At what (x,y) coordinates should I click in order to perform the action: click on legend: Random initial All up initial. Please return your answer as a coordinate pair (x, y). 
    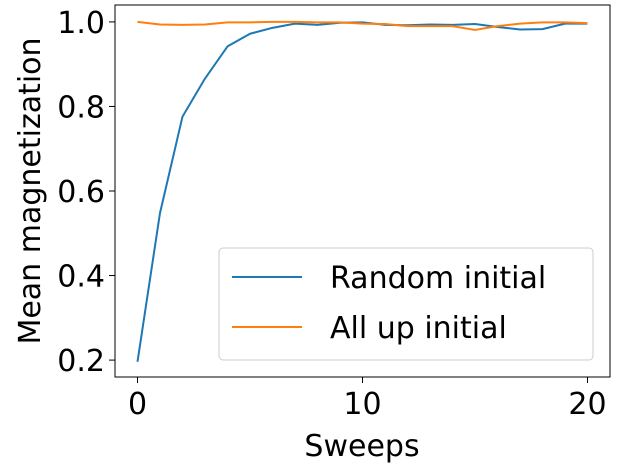
    Looking at the image, I should click on (406, 304).